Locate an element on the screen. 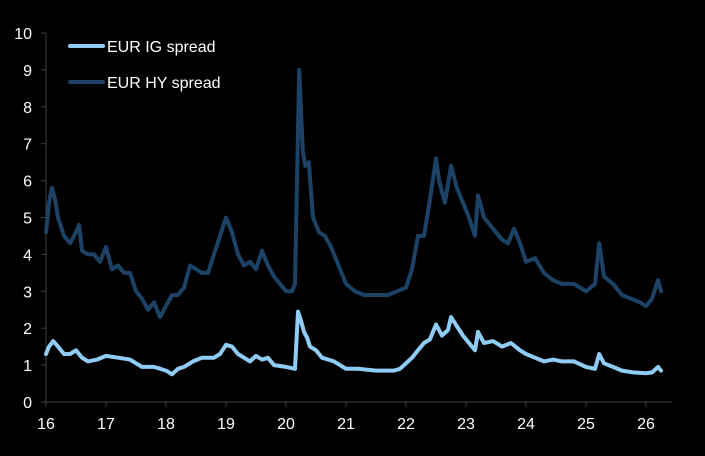 Image resolution: width=705 pixels, height=456 pixels. x-tick-label: 18 is located at coordinates (166, 424).